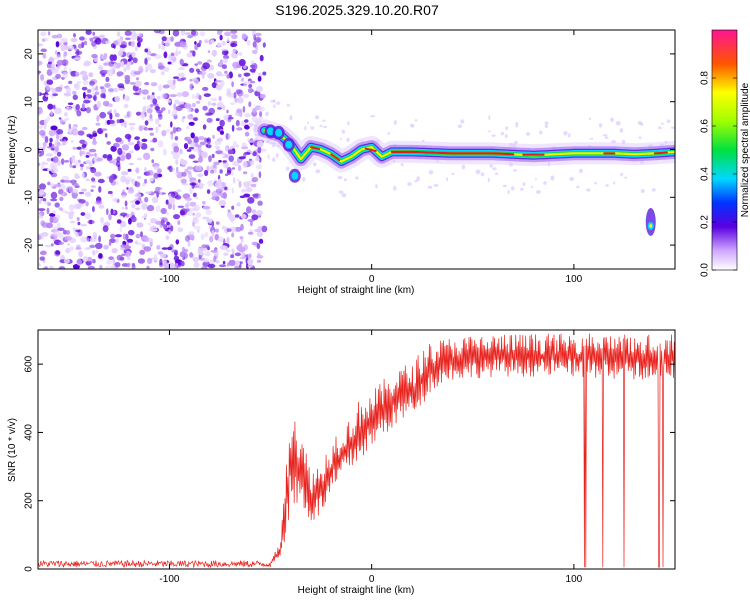 This screenshot has height=600, width=750. I want to click on colorbar-tick-label: 0.8, so click(705, 78).